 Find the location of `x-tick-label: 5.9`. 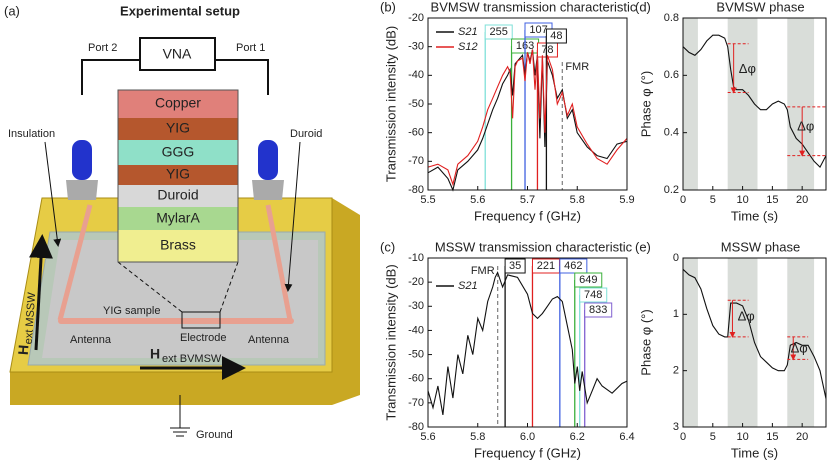

x-tick-label: 5.9 is located at coordinates (626, 200).